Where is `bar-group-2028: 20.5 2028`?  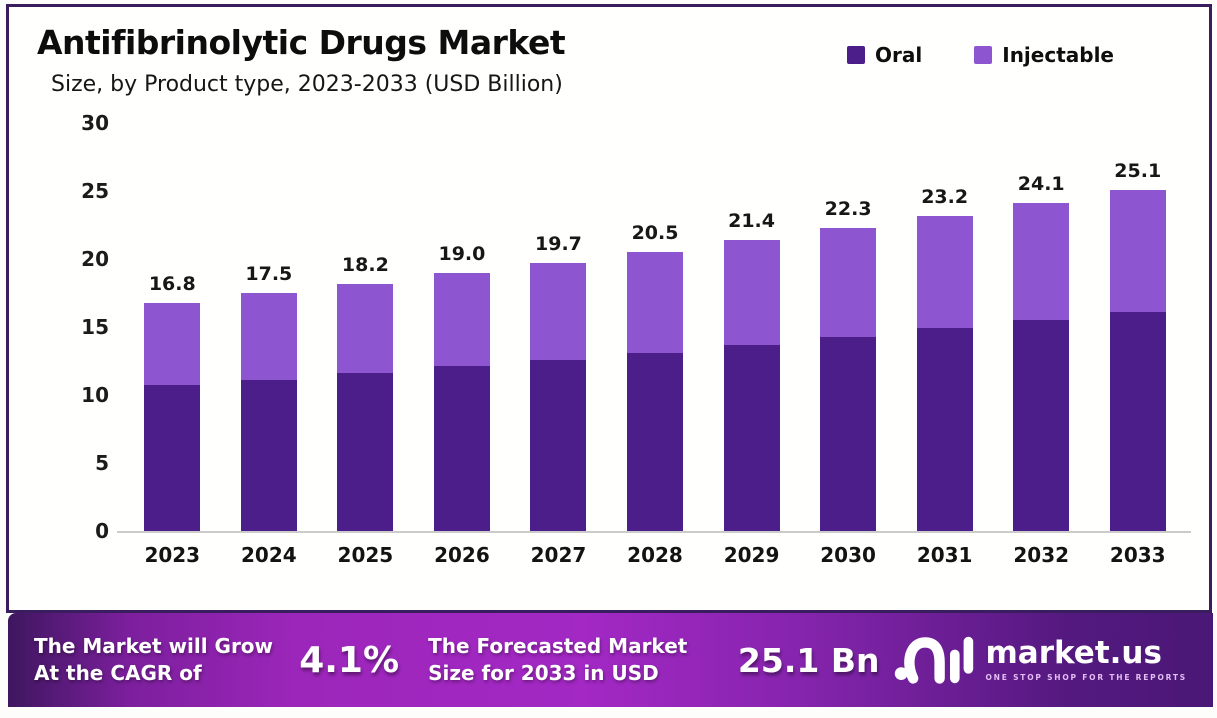
bar-group-2028: 20.5 2028 is located at coordinates (655, 339).